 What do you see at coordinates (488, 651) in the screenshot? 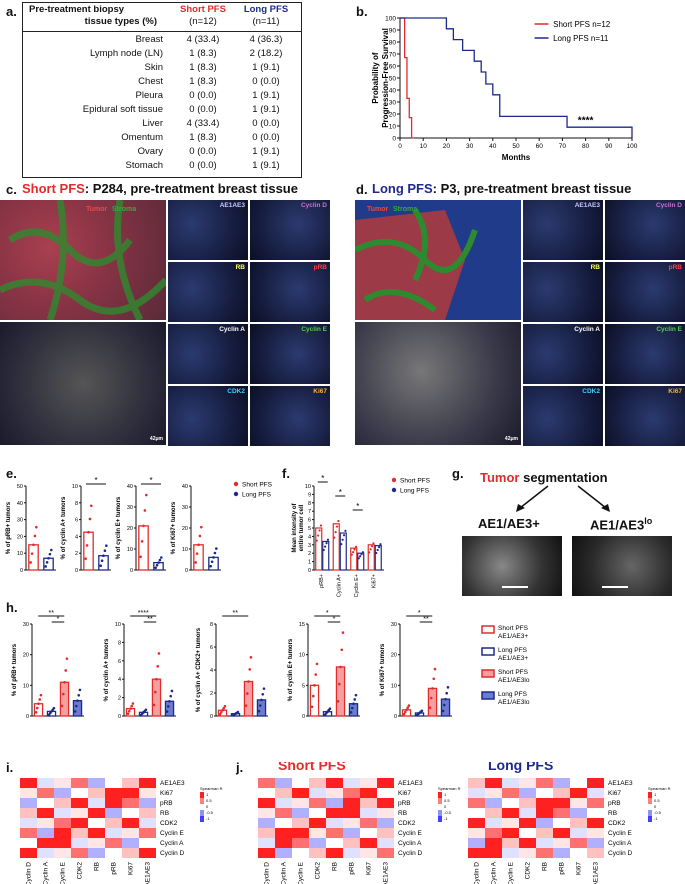
I see `h-legend-swatch` at bounding box center [488, 651].